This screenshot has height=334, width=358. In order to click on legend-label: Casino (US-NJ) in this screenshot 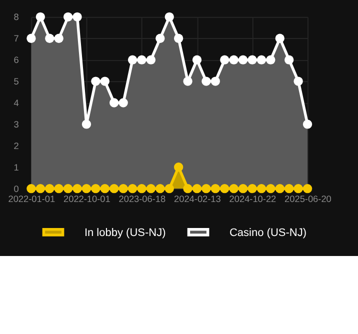, I will do `click(268, 232)`.